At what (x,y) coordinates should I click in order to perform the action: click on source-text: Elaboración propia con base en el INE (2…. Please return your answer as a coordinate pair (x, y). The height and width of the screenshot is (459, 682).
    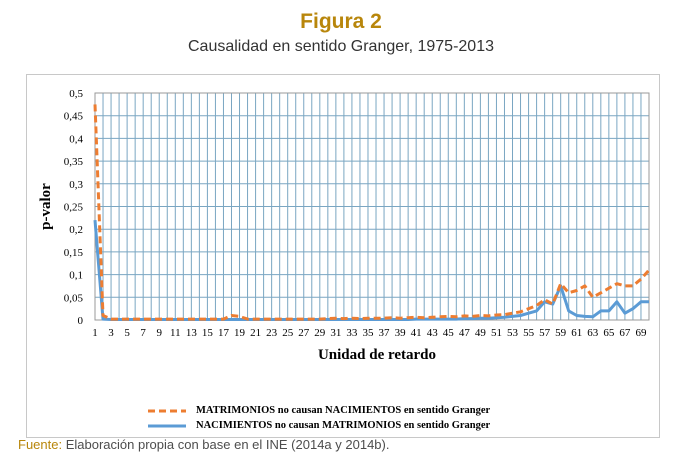
    Looking at the image, I should click on (226, 444).